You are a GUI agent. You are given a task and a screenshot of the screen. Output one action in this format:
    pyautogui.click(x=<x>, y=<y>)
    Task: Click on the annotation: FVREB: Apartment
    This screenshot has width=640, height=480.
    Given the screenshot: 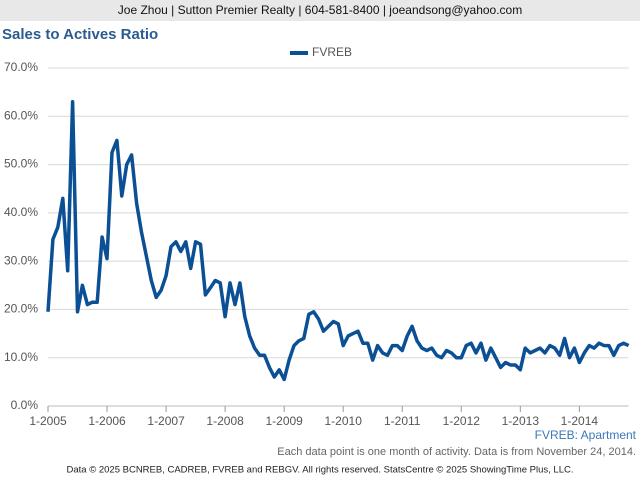 What is the action you would take?
    pyautogui.click(x=586, y=435)
    